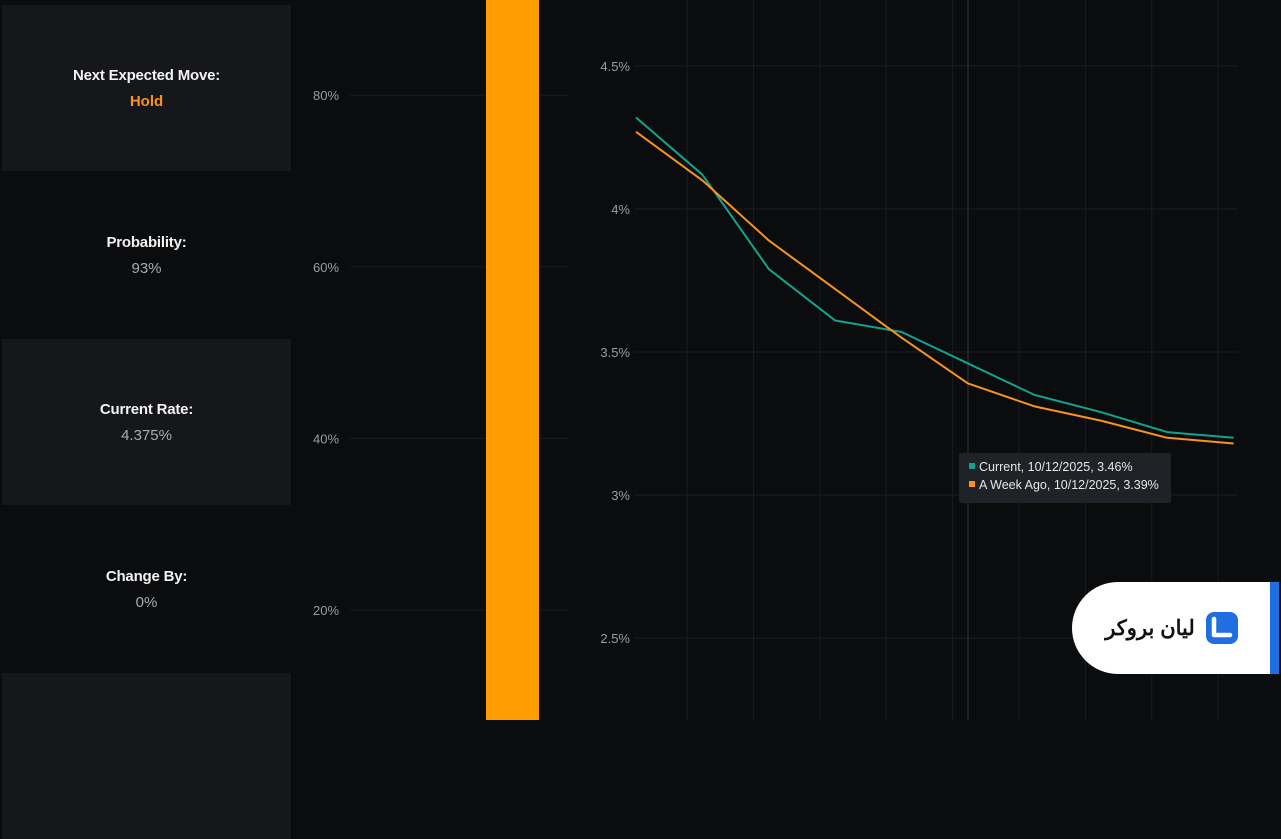 The width and height of the screenshot is (1281, 839). What do you see at coordinates (326, 610) in the screenshot?
I see `y-tick-label: 20%` at bounding box center [326, 610].